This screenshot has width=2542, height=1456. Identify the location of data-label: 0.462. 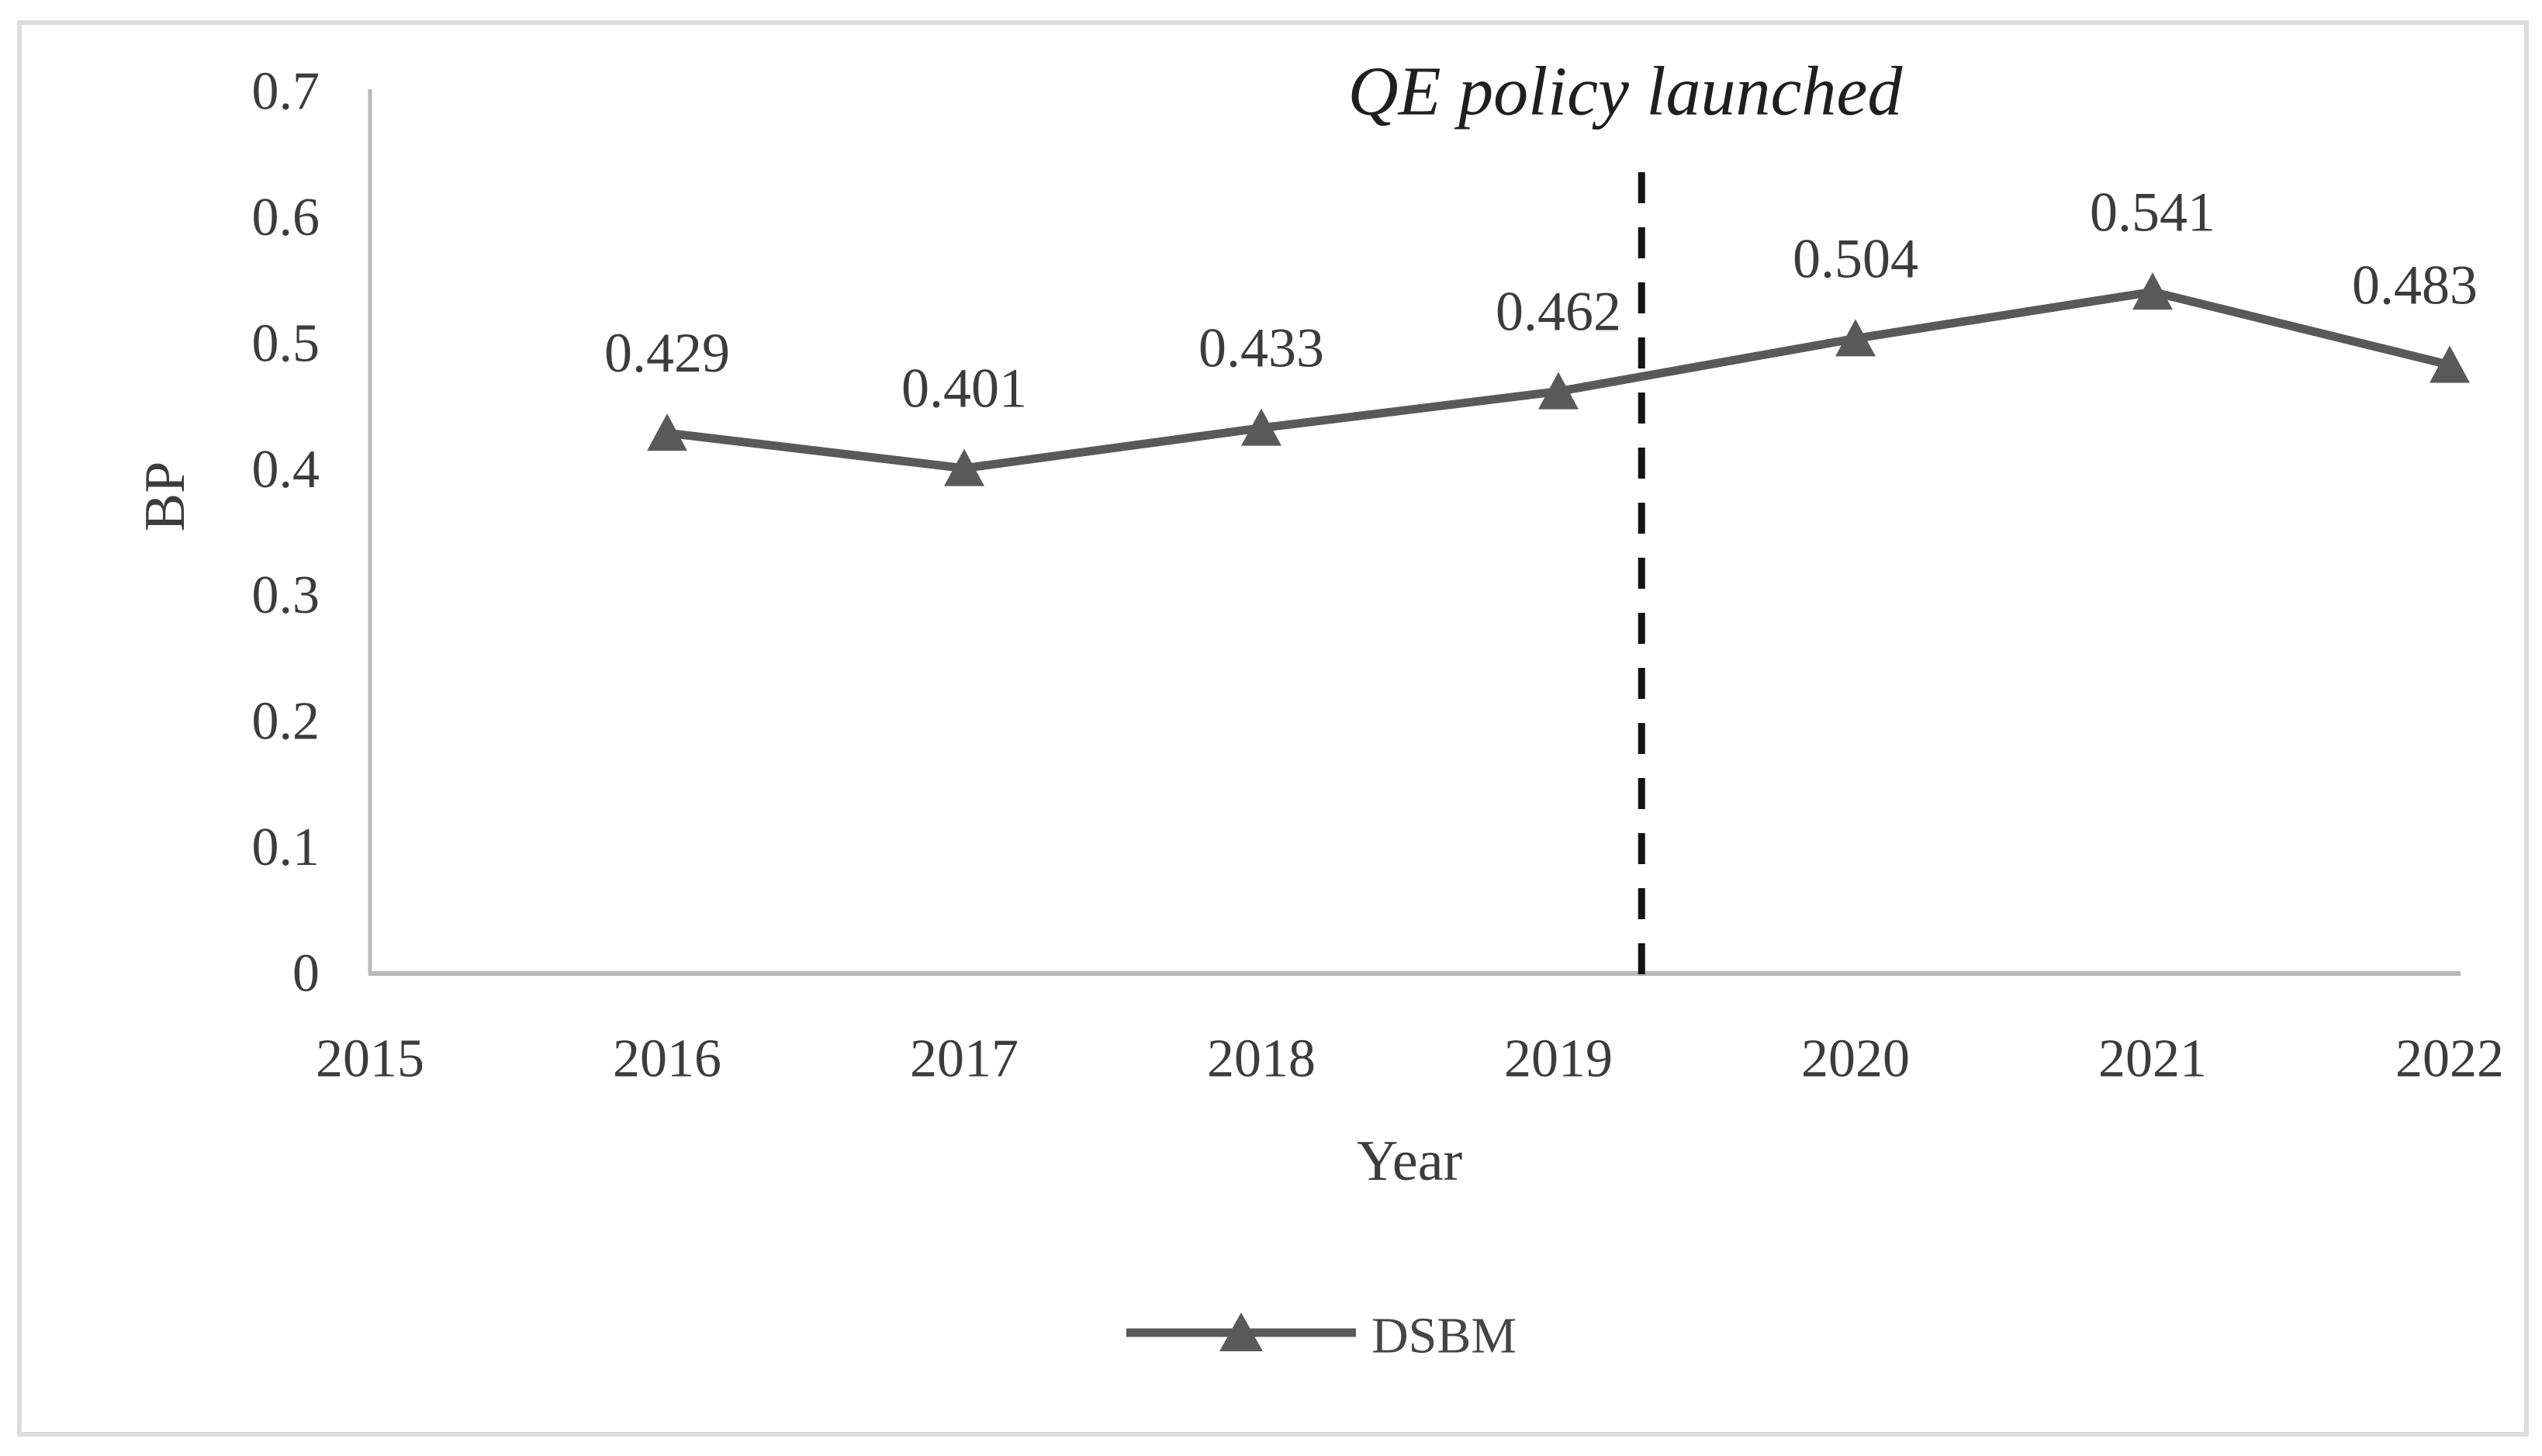
(1558, 312).